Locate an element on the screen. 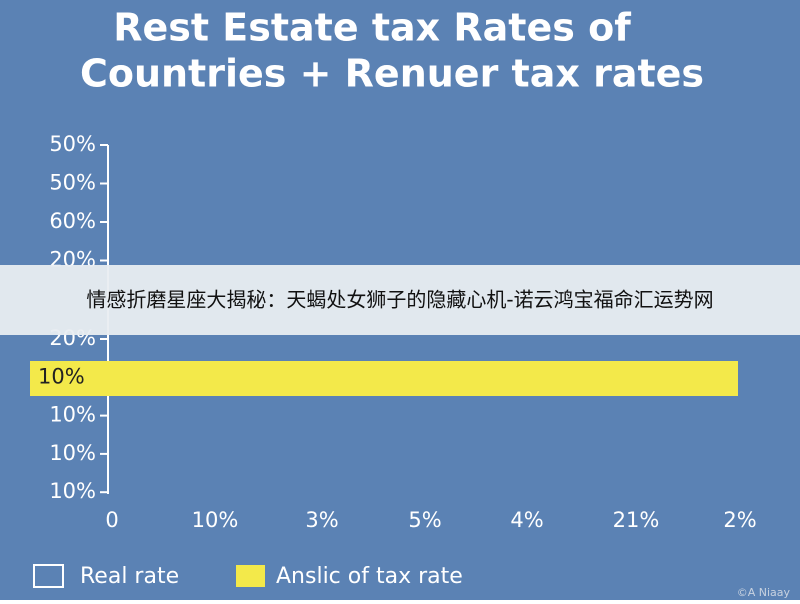 The height and width of the screenshot is (604, 800). watermark: ©A Niaay is located at coordinates (764, 592).